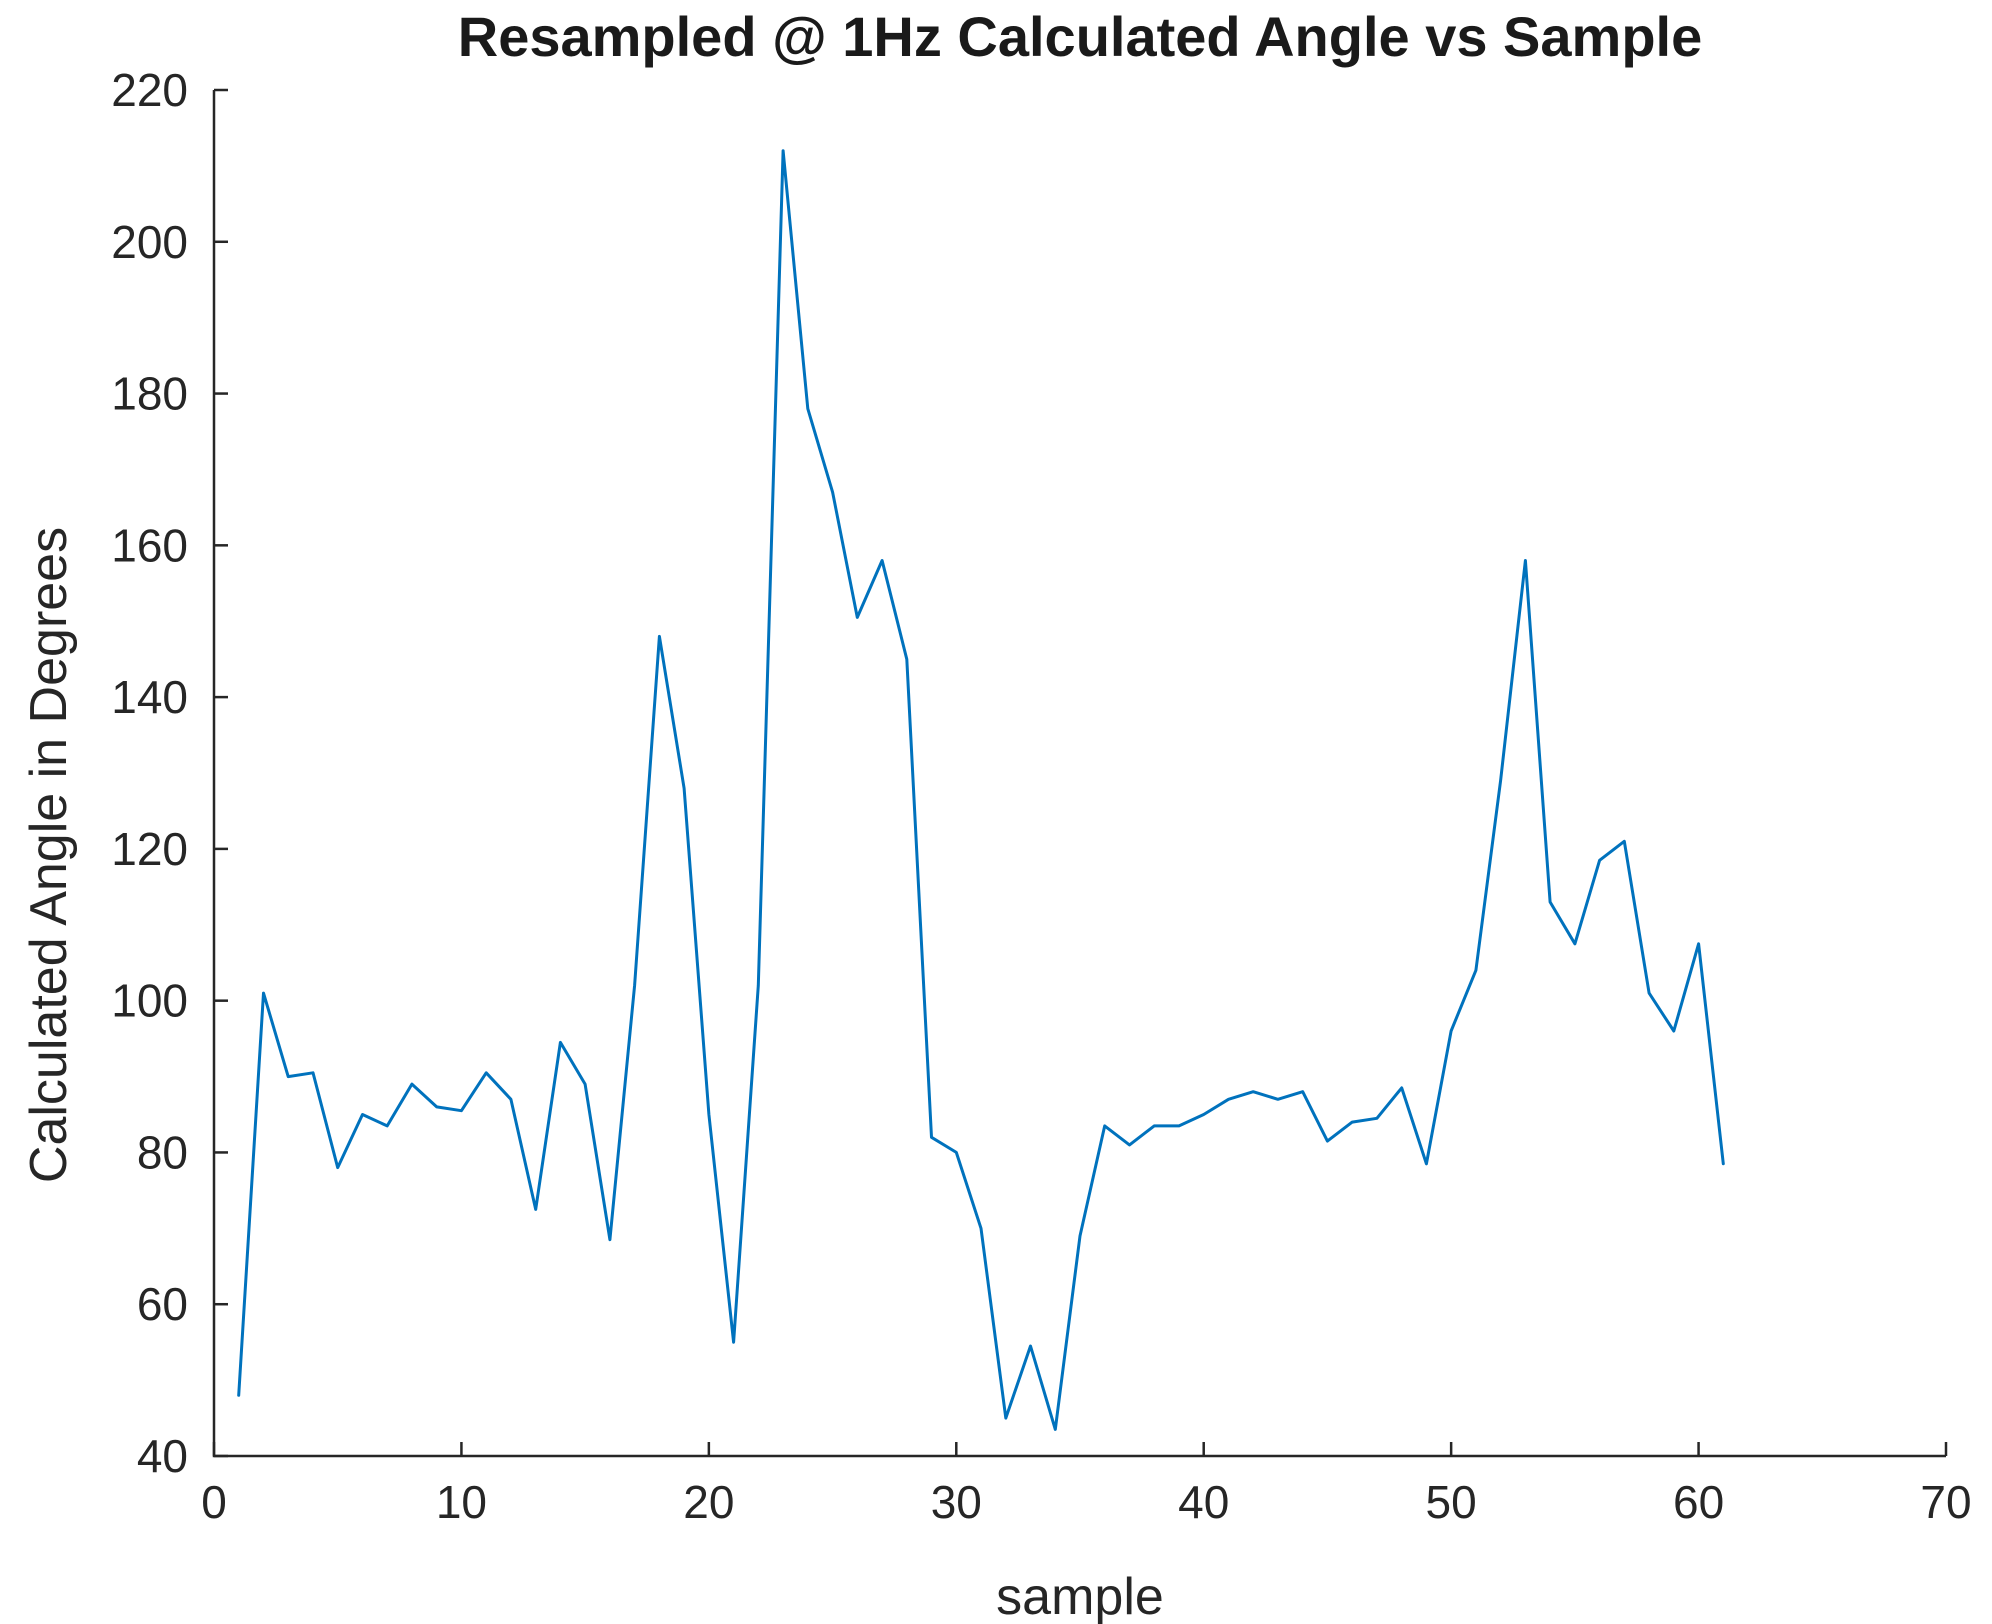 This screenshot has width=1992, height=1624. What do you see at coordinates (149, 849) in the screenshot?
I see `y-tick-label: 120` at bounding box center [149, 849].